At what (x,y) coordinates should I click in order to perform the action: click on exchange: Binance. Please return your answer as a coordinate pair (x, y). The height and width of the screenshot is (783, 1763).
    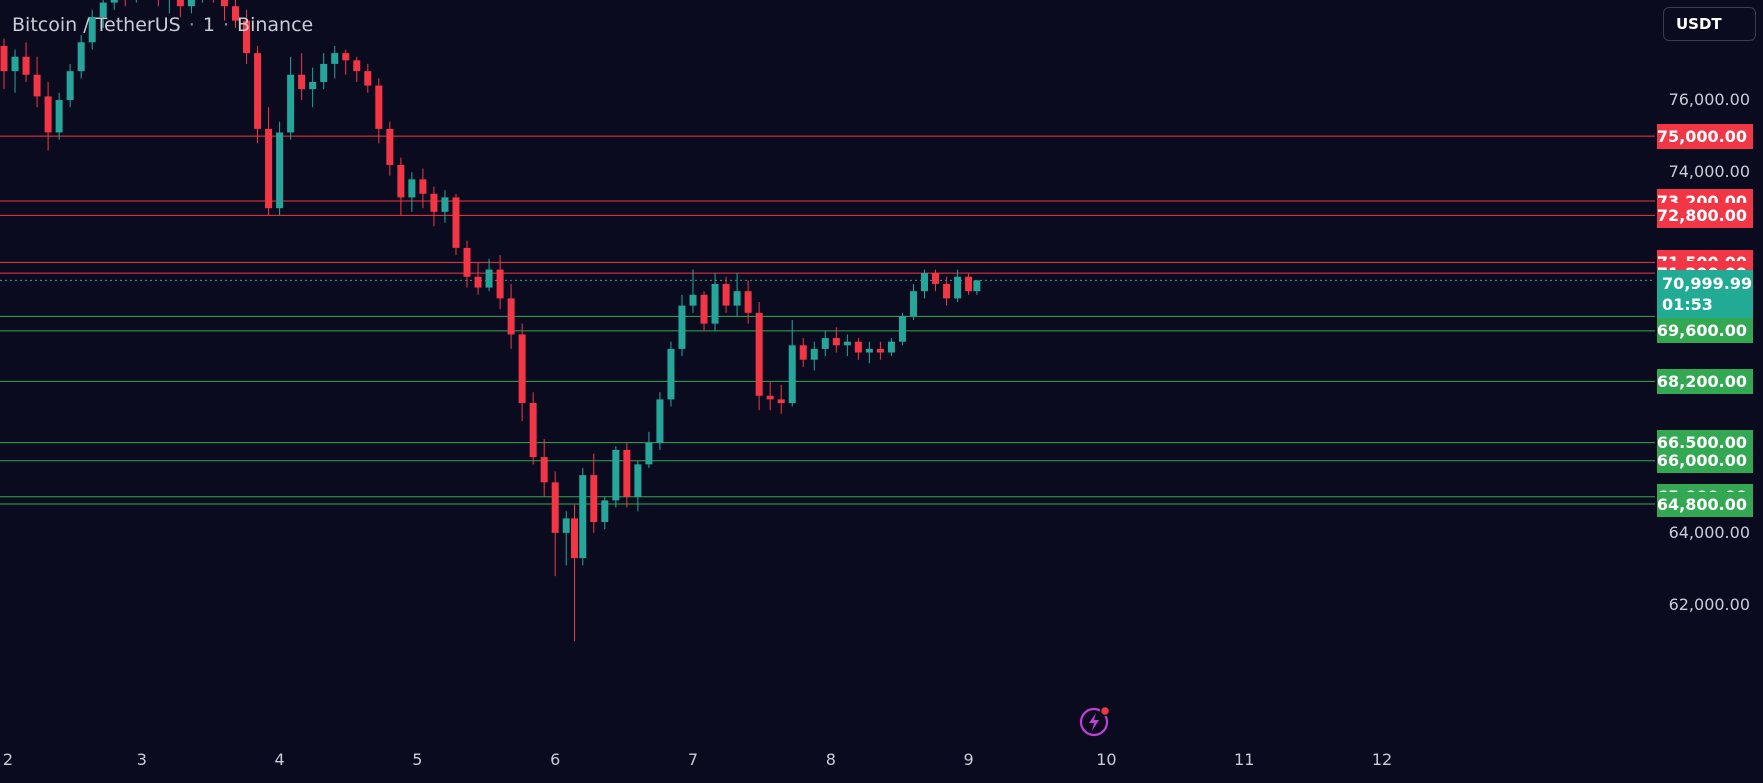
    Looking at the image, I should click on (275, 25).